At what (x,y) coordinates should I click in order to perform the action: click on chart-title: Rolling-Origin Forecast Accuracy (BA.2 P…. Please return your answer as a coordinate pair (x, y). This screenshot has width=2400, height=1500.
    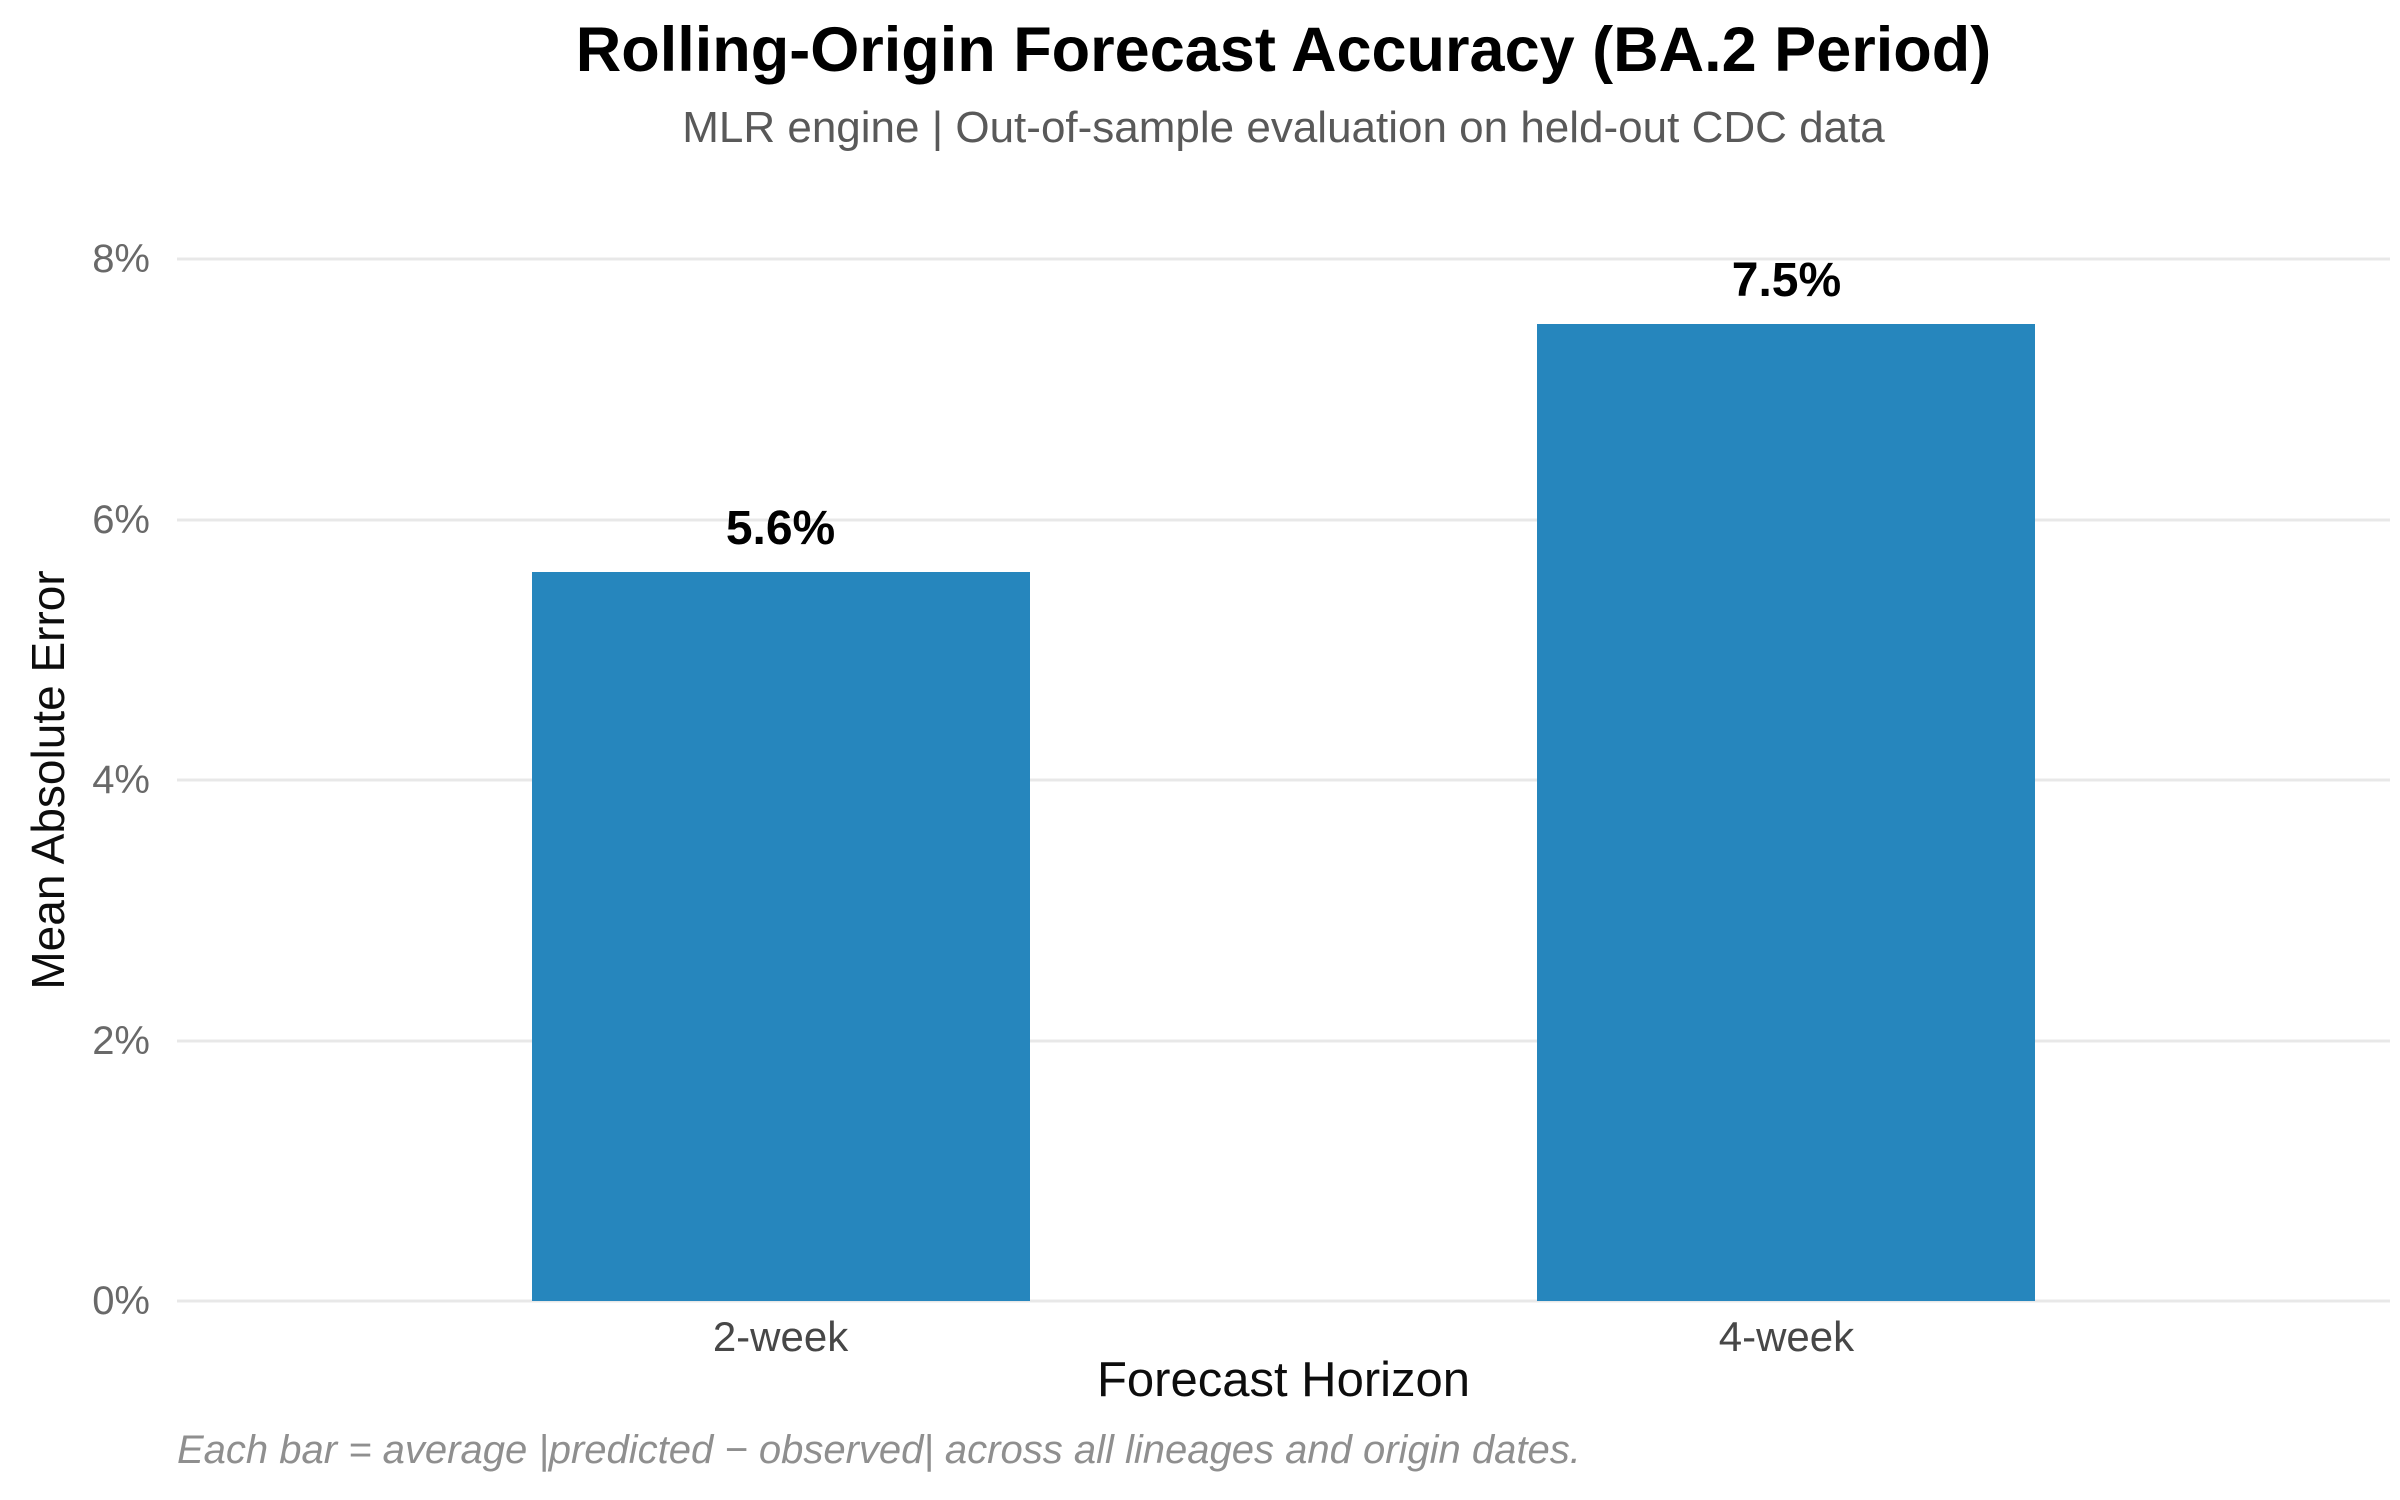
    Looking at the image, I should click on (1283, 50).